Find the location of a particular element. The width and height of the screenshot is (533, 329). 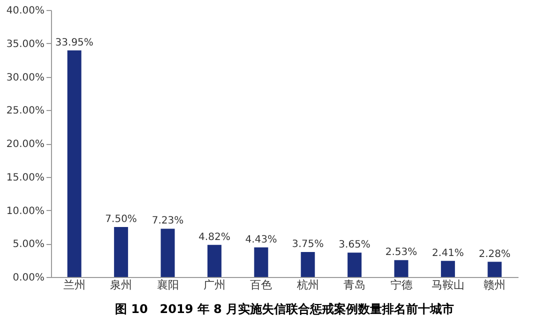

data-label: 4.82% is located at coordinates (214, 237).